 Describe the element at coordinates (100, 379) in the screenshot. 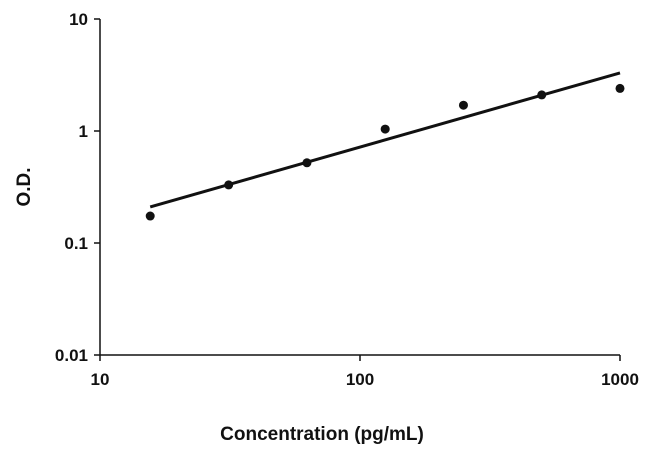

I see `x-tick-label: 10` at that location.